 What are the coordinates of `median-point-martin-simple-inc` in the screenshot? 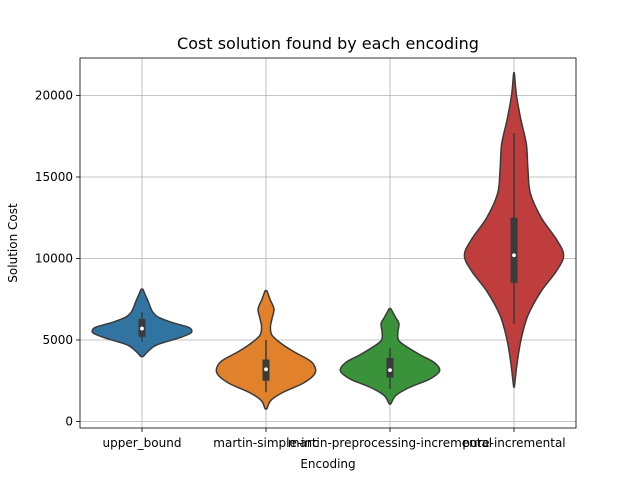 It's located at (266, 369).